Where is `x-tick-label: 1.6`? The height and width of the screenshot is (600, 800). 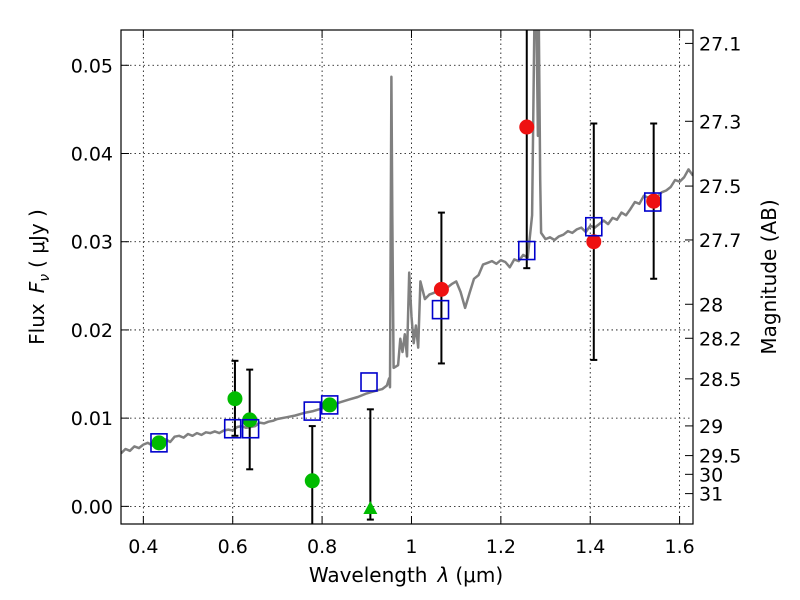 x-tick-label: 1.6 is located at coordinates (679, 547).